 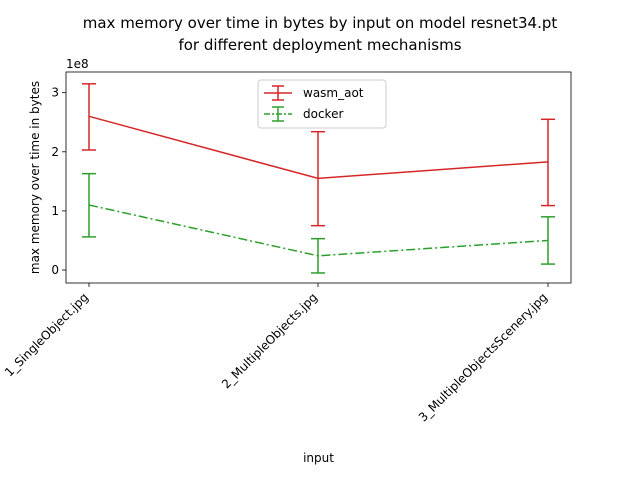 What do you see at coordinates (55, 211) in the screenshot?
I see `y-tick-label: 1` at bounding box center [55, 211].